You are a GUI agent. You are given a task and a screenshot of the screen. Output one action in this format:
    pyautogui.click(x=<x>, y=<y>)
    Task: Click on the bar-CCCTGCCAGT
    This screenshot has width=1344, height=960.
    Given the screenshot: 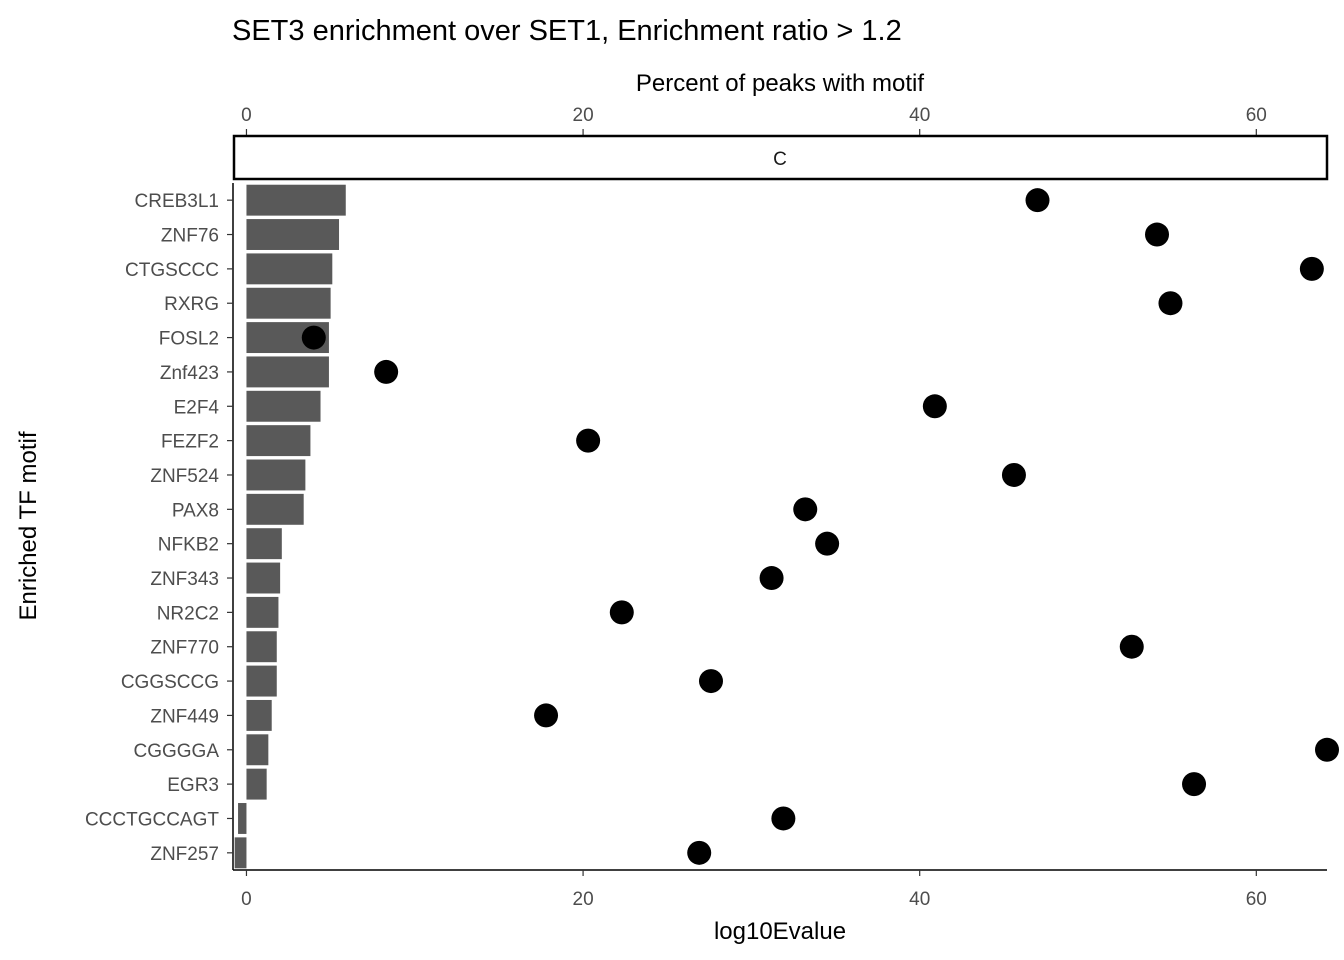 What is the action you would take?
    pyautogui.click(x=242, y=818)
    